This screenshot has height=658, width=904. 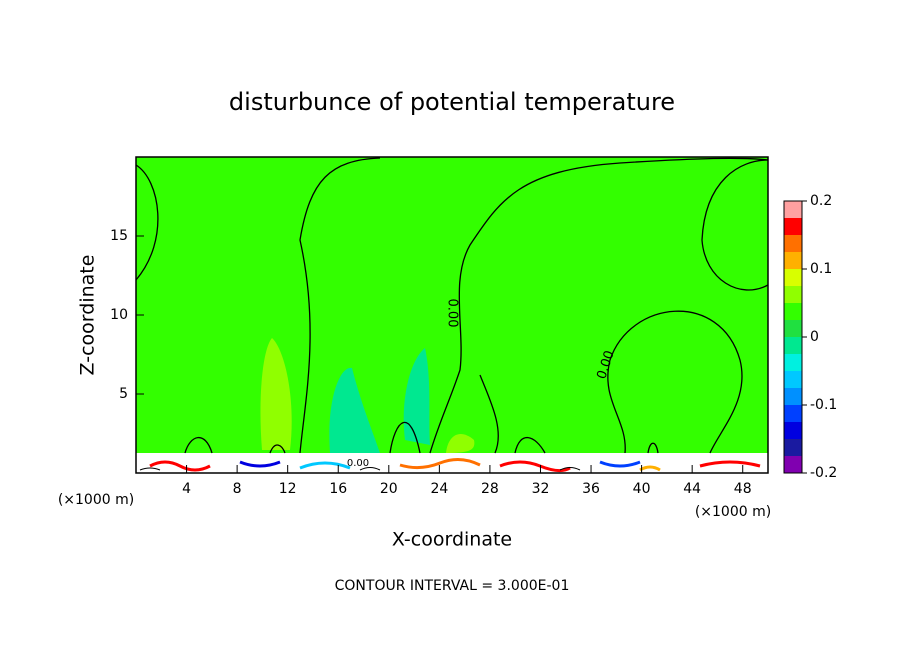 What do you see at coordinates (642, 489) in the screenshot?
I see `x-tick-label: 40` at bounding box center [642, 489].